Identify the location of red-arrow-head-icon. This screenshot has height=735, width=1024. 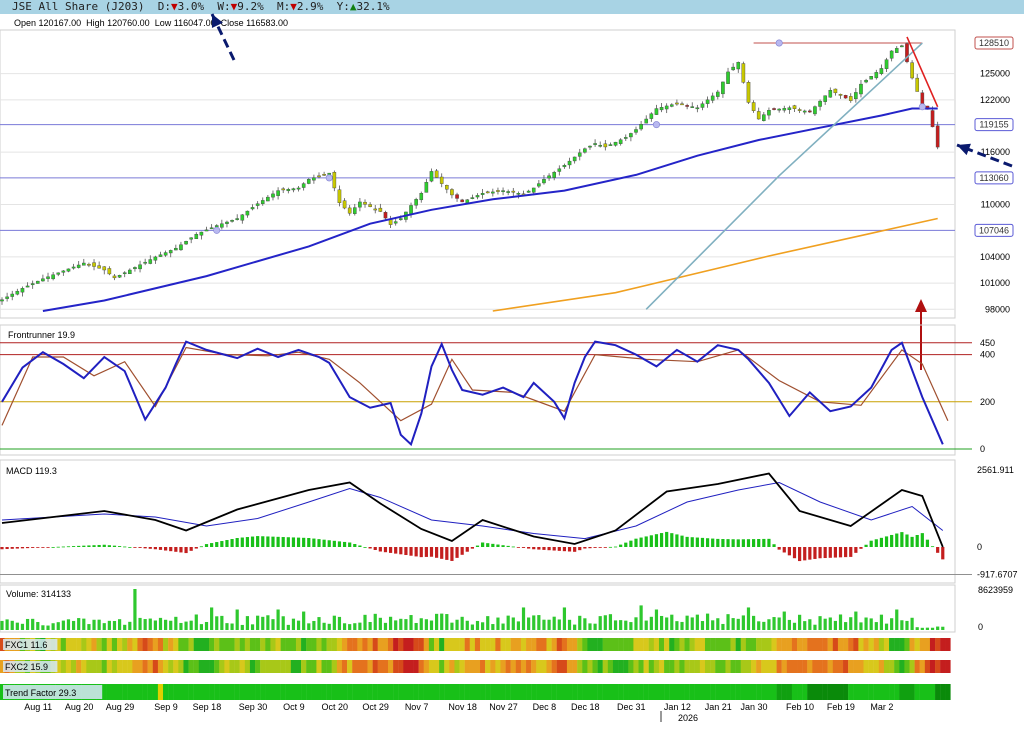
(921, 305).